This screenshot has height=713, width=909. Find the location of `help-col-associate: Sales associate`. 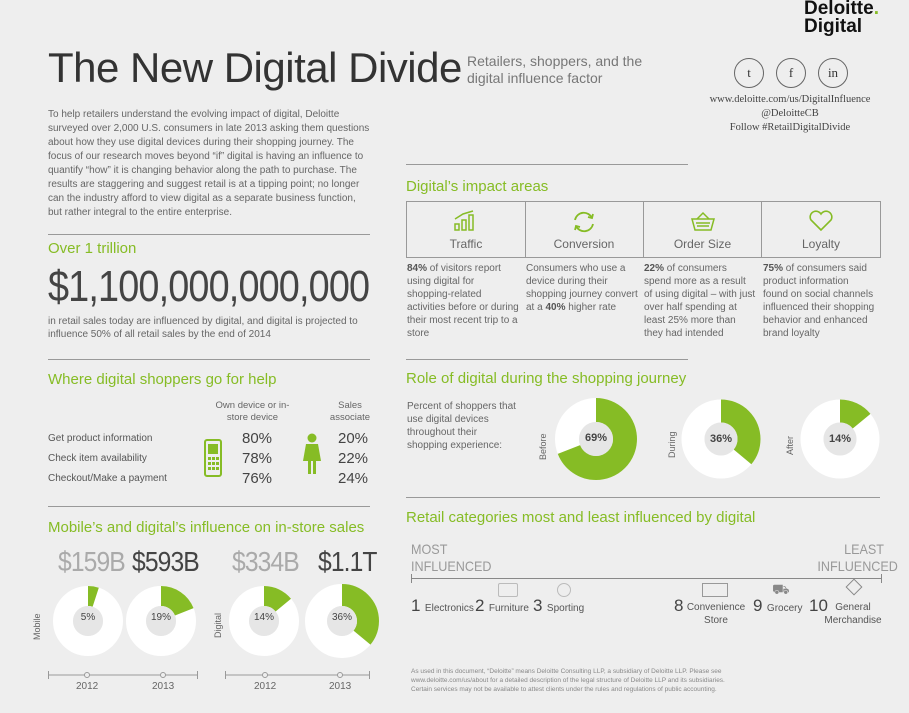

help-col-associate: Sales associate is located at coordinates (350, 411).